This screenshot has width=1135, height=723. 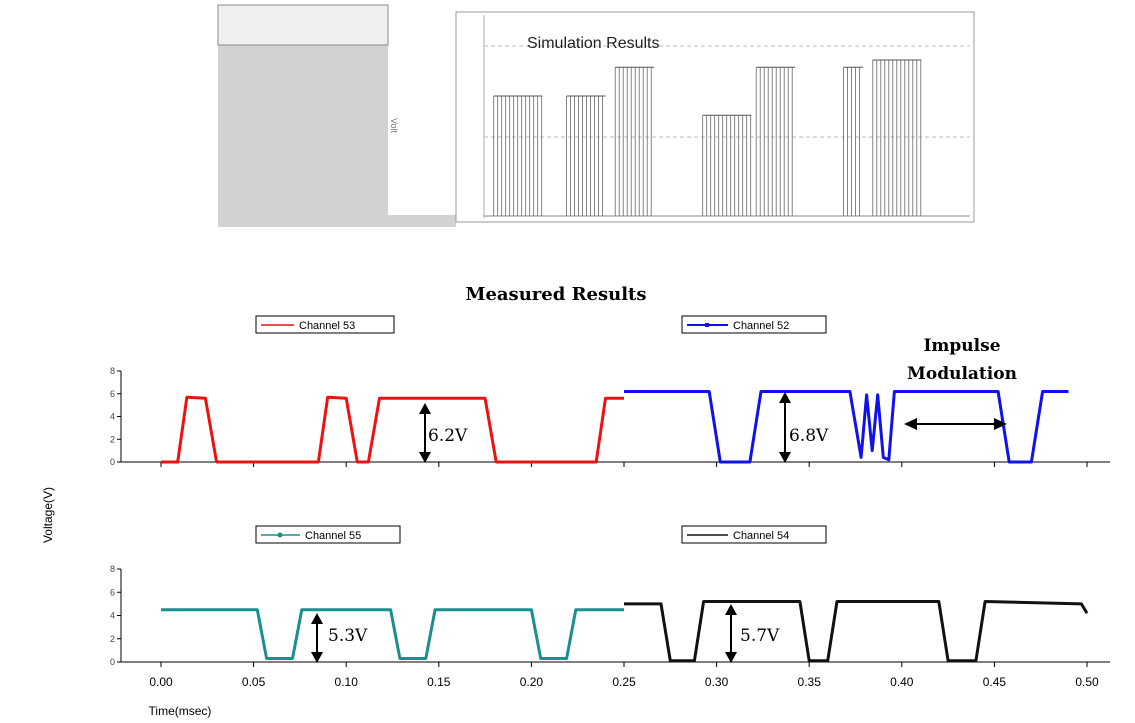 What do you see at coordinates (48, 515) in the screenshot?
I see `y-axis-label: Voltage(V)` at bounding box center [48, 515].